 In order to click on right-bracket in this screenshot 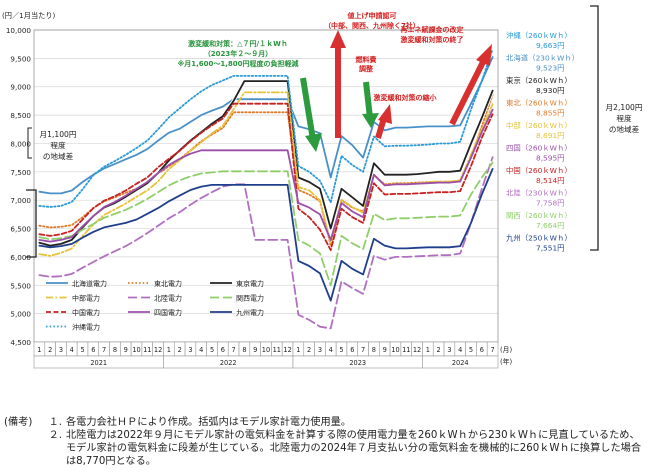, I will do `click(594, 128)`.